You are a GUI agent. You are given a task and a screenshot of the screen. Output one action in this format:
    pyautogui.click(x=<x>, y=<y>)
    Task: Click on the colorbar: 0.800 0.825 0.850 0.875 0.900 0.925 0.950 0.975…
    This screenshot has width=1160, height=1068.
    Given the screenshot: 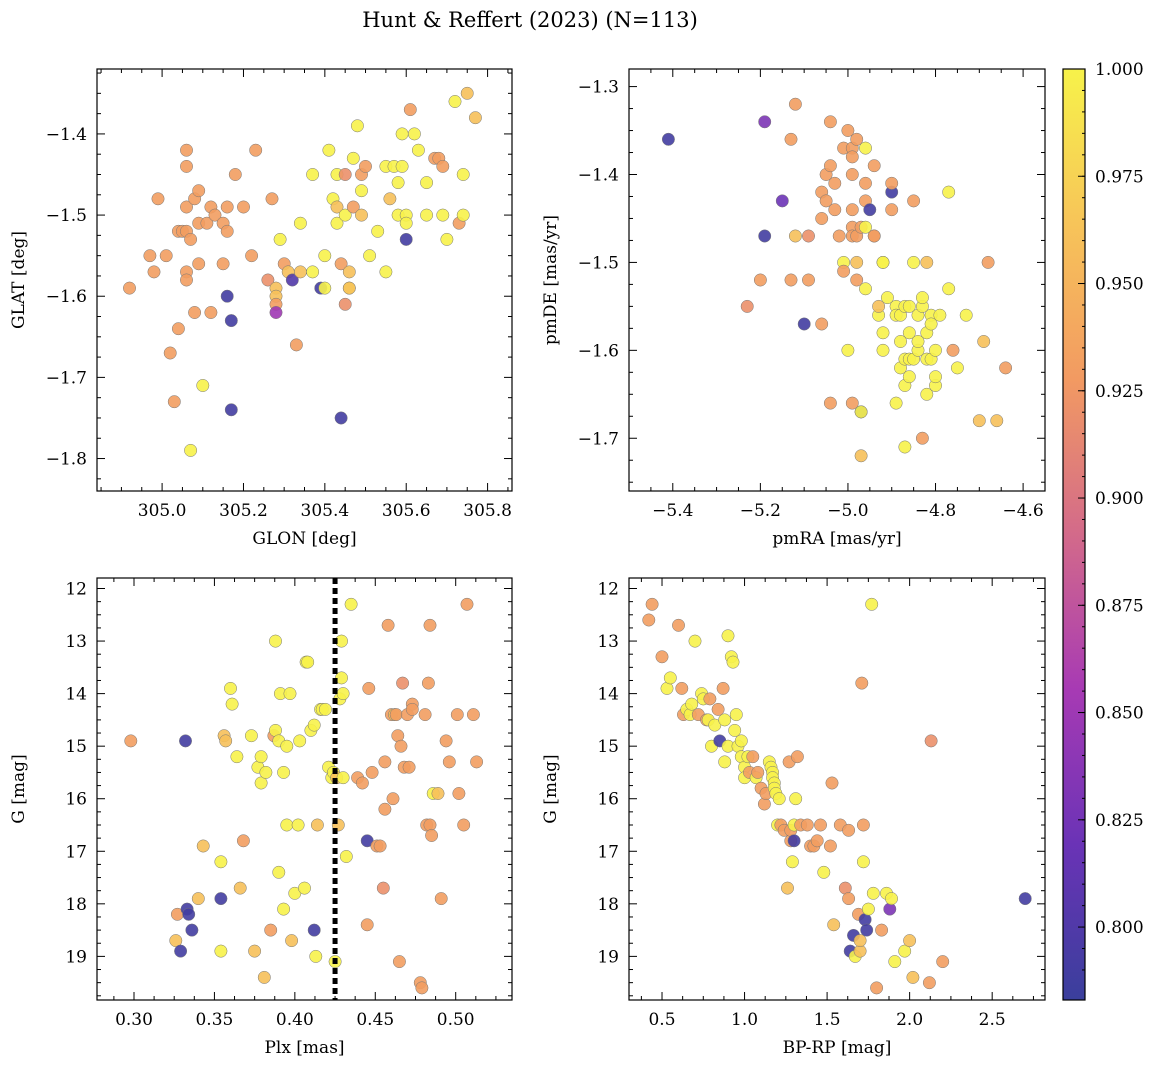 What is the action you would take?
    pyautogui.click(x=1103, y=530)
    